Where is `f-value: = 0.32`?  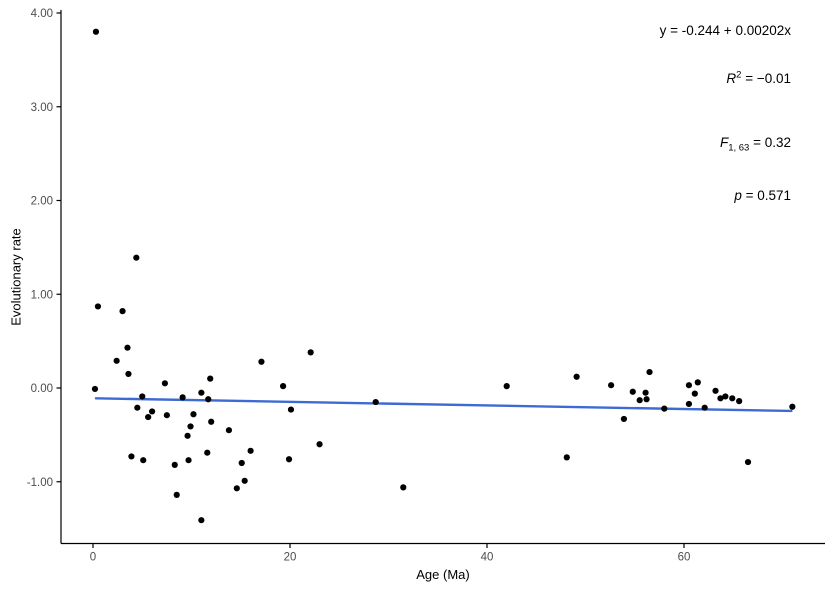
f-value: = 0.32 is located at coordinates (770, 142).